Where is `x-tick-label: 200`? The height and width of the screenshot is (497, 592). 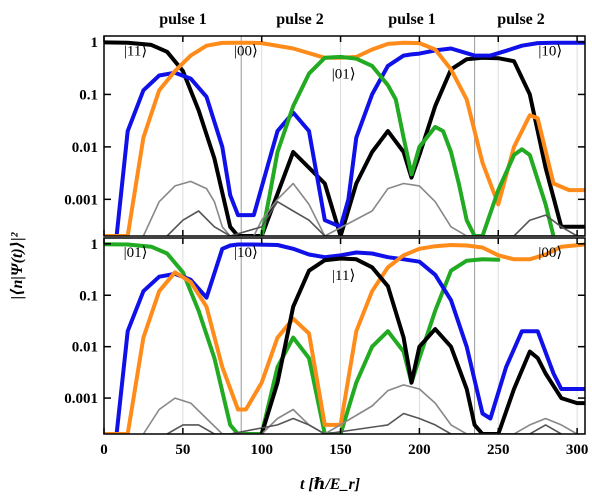
x-tick-label: 200 is located at coordinates (419, 450).